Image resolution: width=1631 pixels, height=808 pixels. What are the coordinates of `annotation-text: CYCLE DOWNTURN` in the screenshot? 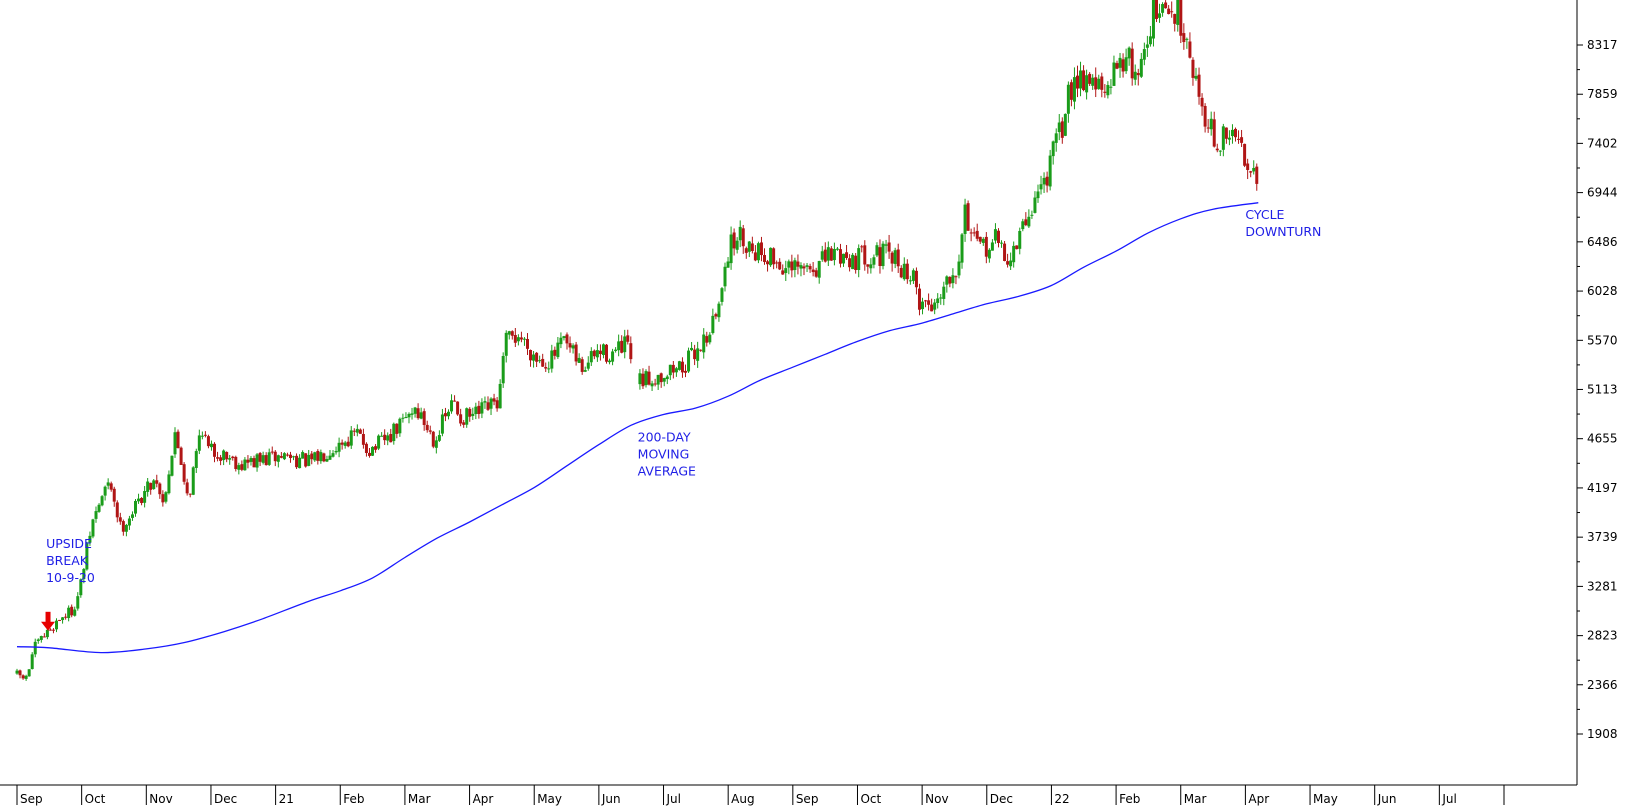 It's located at (1283, 223).